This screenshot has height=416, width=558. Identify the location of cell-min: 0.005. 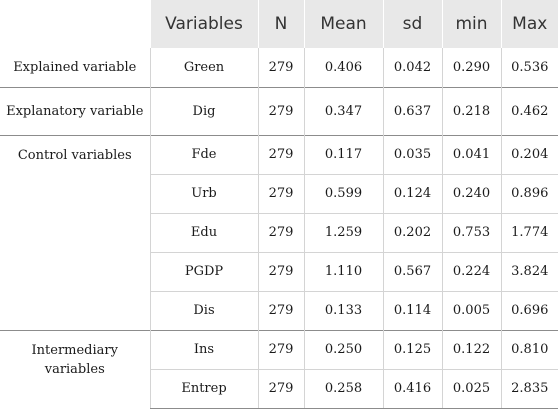
(471, 310).